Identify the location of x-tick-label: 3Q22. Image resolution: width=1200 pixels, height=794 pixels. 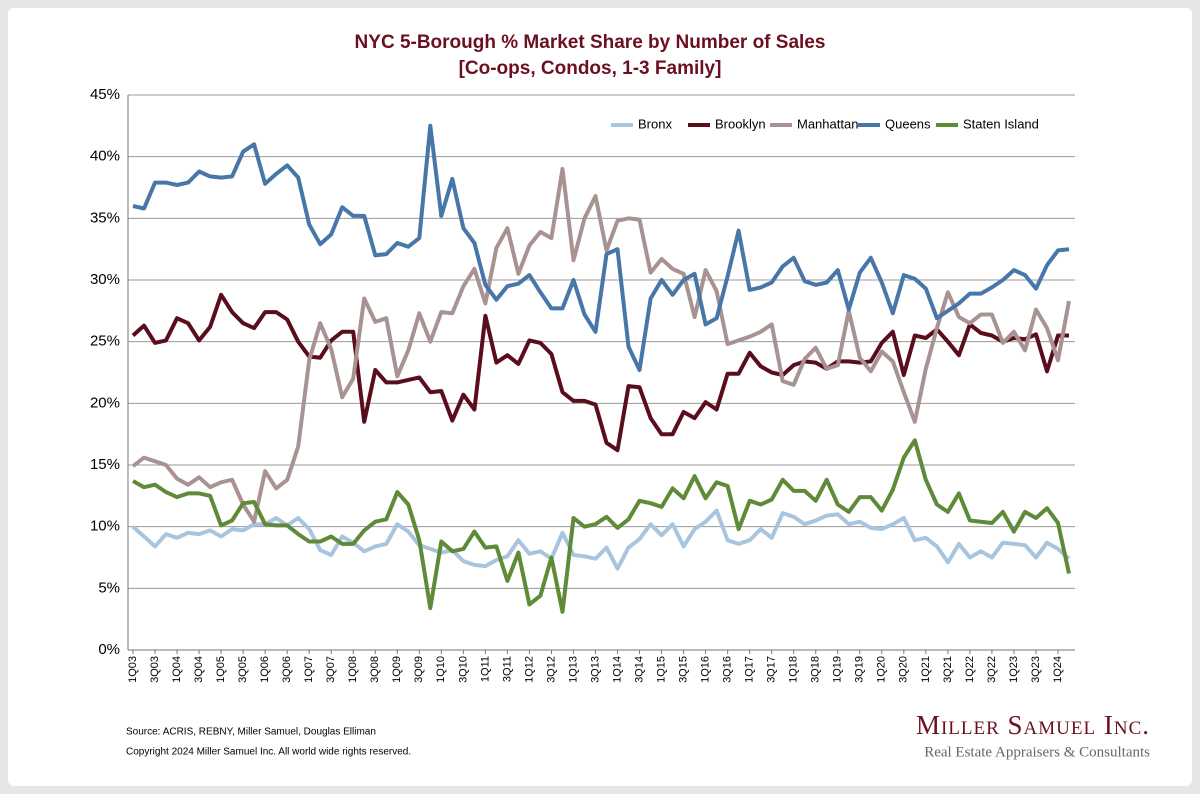
(992, 669).